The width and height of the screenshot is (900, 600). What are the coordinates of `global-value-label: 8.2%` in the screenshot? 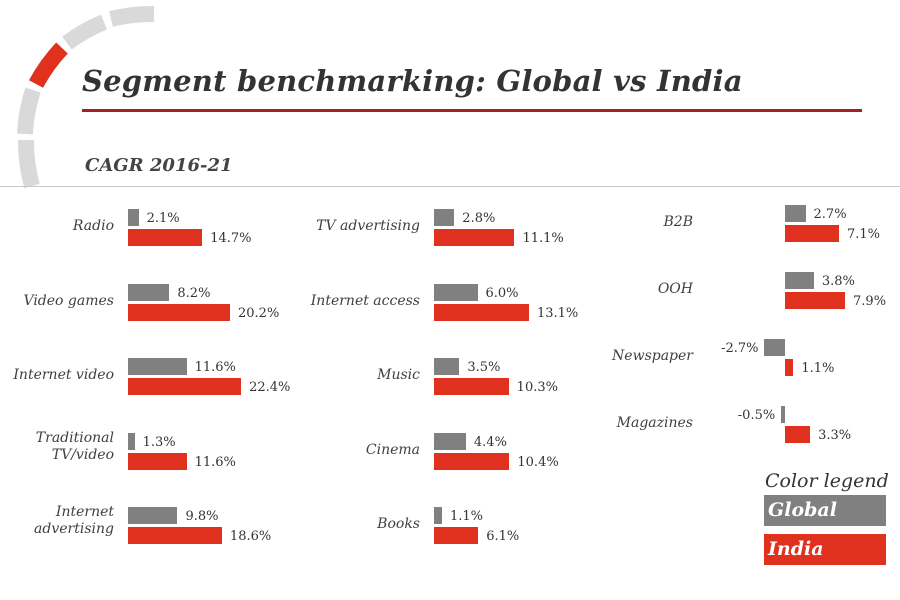 It's located at (194, 293).